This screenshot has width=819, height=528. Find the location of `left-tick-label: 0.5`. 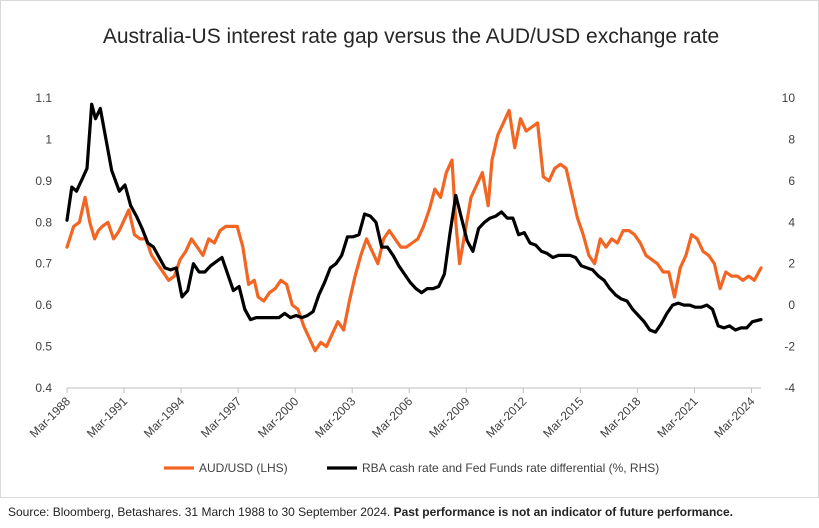

left-tick-label: 0.5 is located at coordinates (43, 347).